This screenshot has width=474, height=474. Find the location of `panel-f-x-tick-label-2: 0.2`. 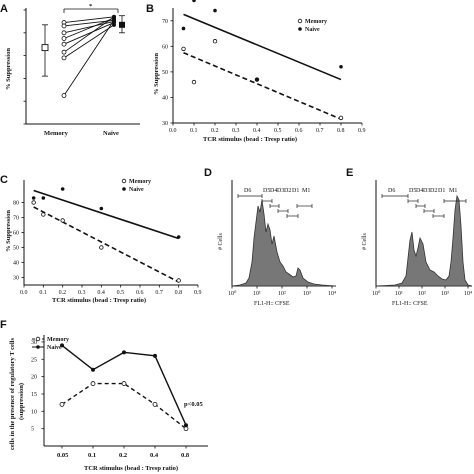

panel-f-x-tick-label-2: 0.2 is located at coordinates (123, 455).